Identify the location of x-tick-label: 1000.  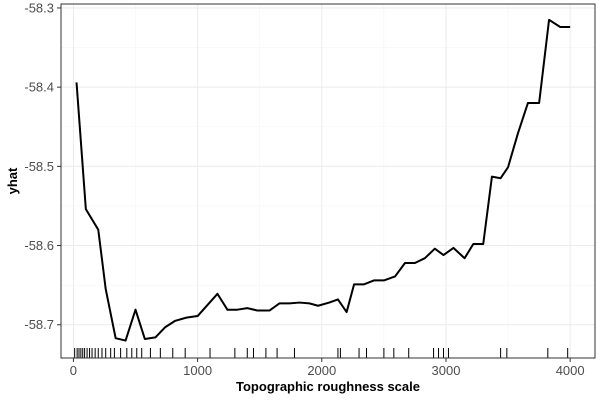
(197, 370).